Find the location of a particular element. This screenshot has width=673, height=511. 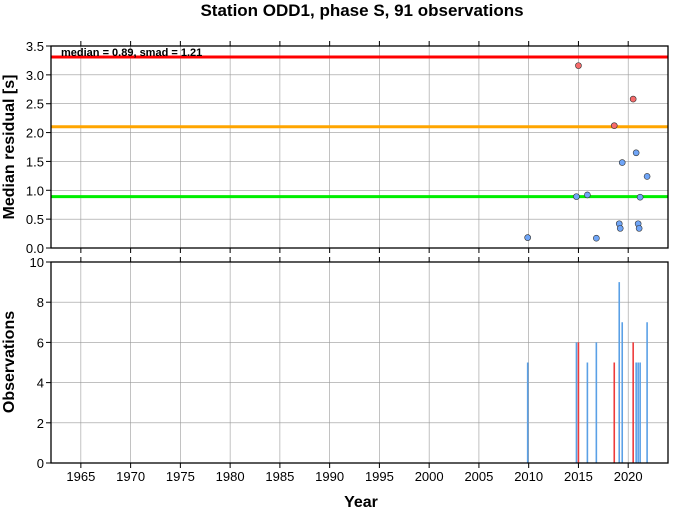

residual-y-ticks: 0.0 0.5 1.0 1.5 2.0 2.5 3.0 3.5 is located at coordinates (35, 147).